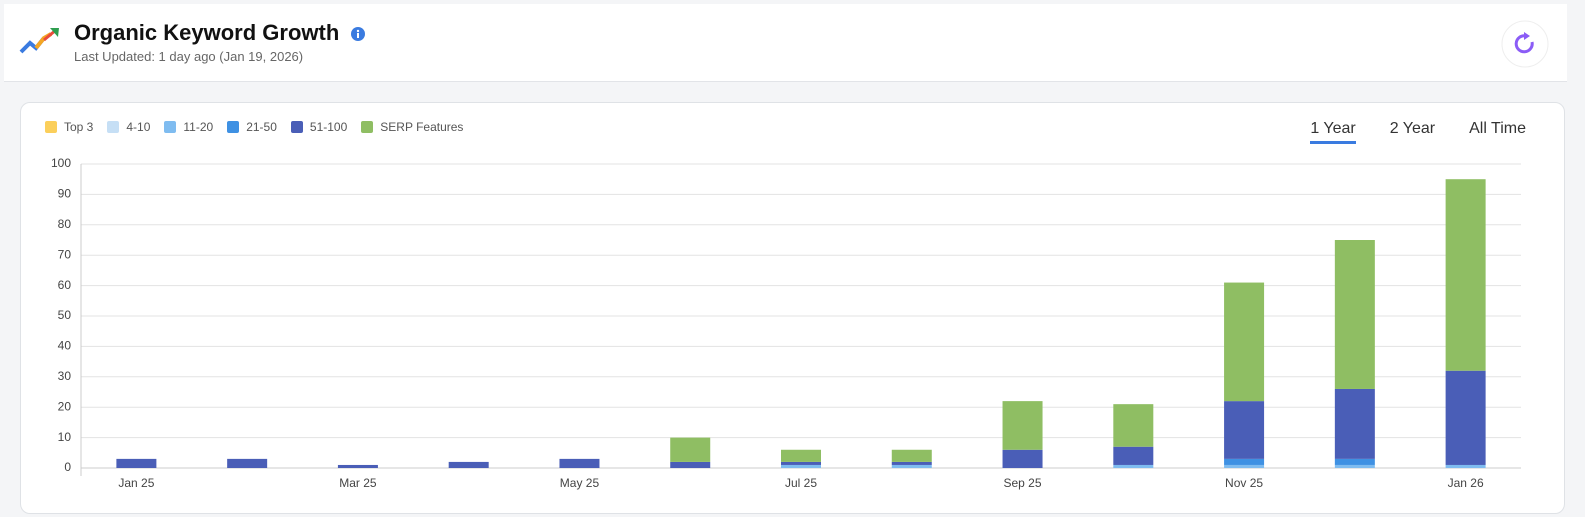 The image size is (1585, 517). What do you see at coordinates (1466, 483) in the screenshot?
I see `x-tick-label: Jan 26` at bounding box center [1466, 483].